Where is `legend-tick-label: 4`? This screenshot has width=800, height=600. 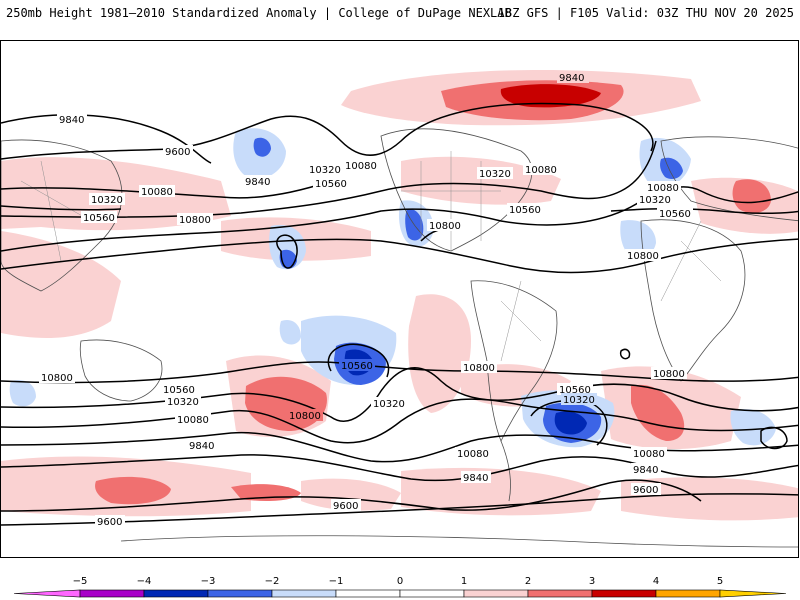 legend-tick-label: 4 is located at coordinates (656, 581).